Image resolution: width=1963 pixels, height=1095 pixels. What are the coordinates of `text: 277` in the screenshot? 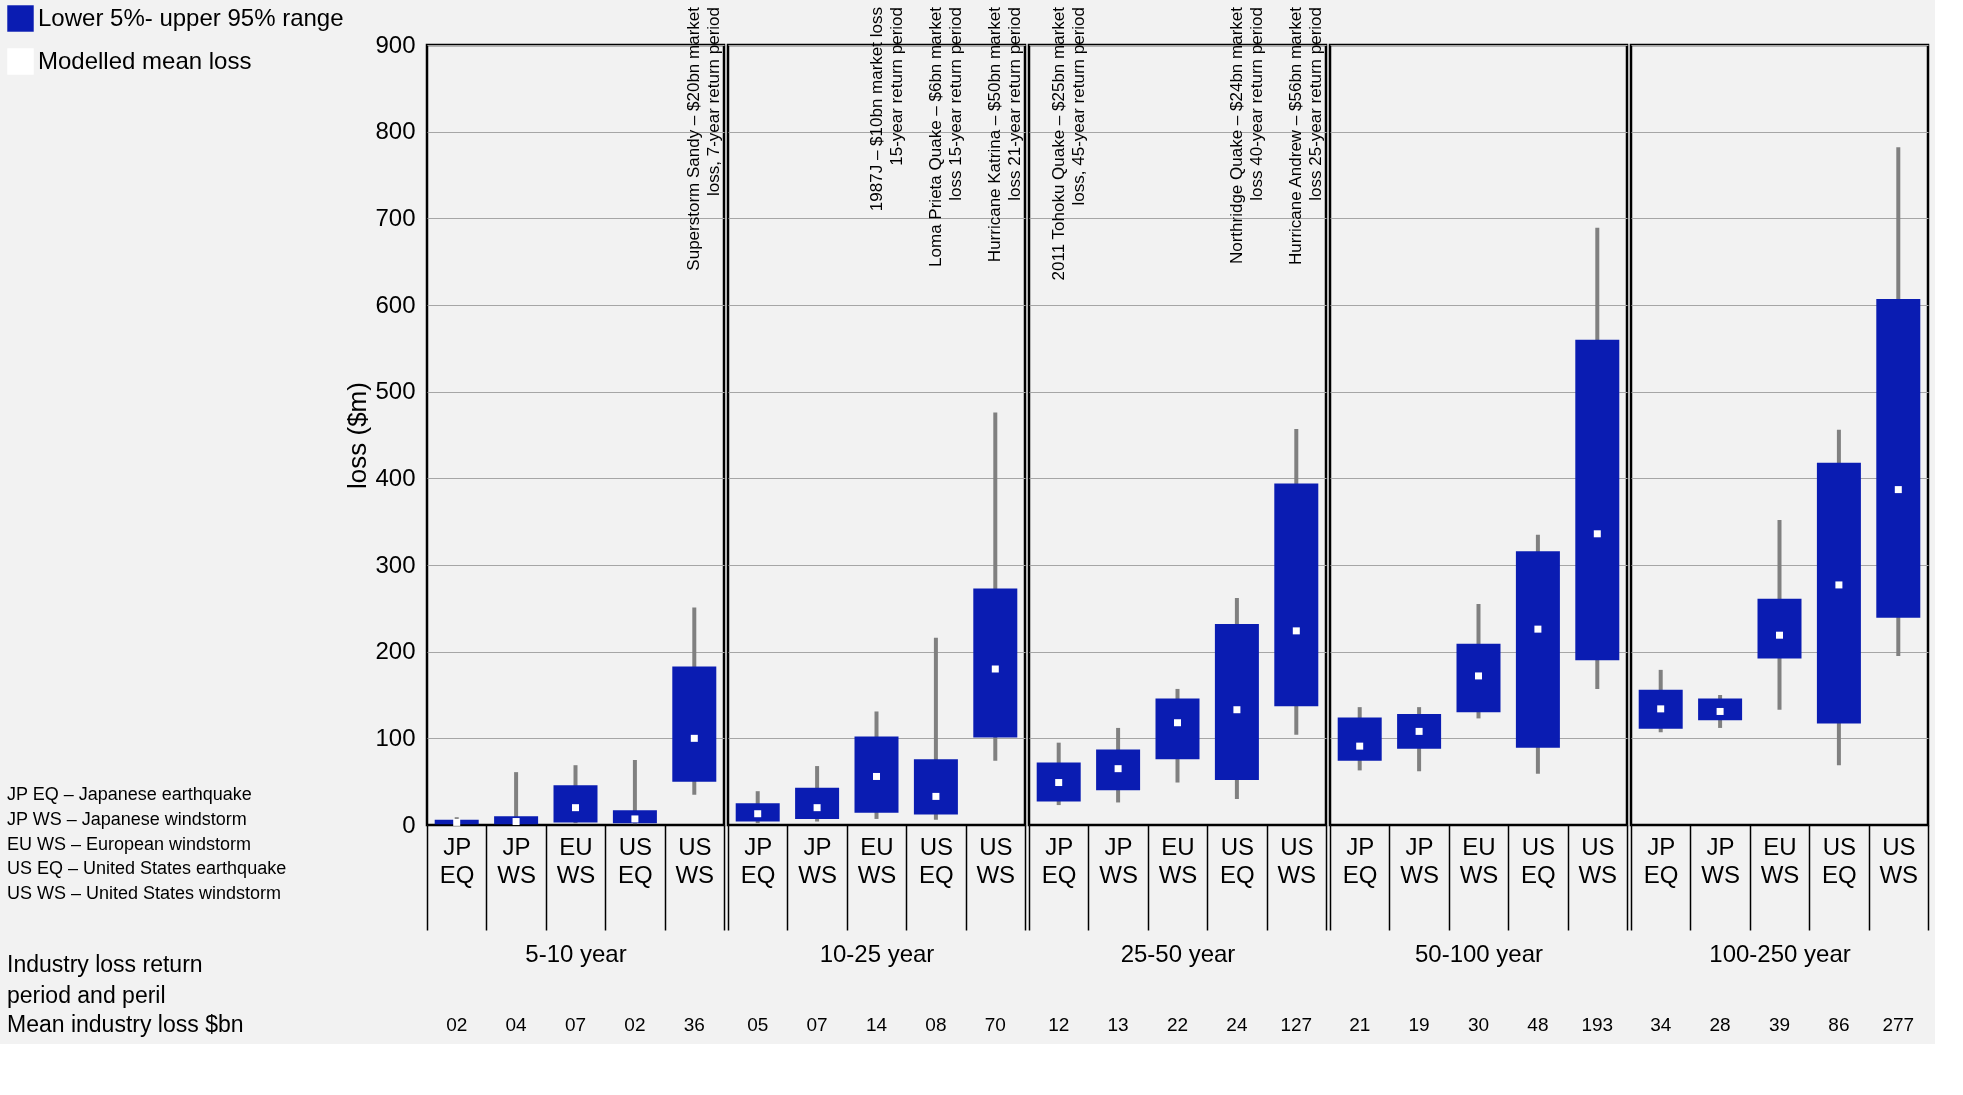 It's located at (1898, 1024).